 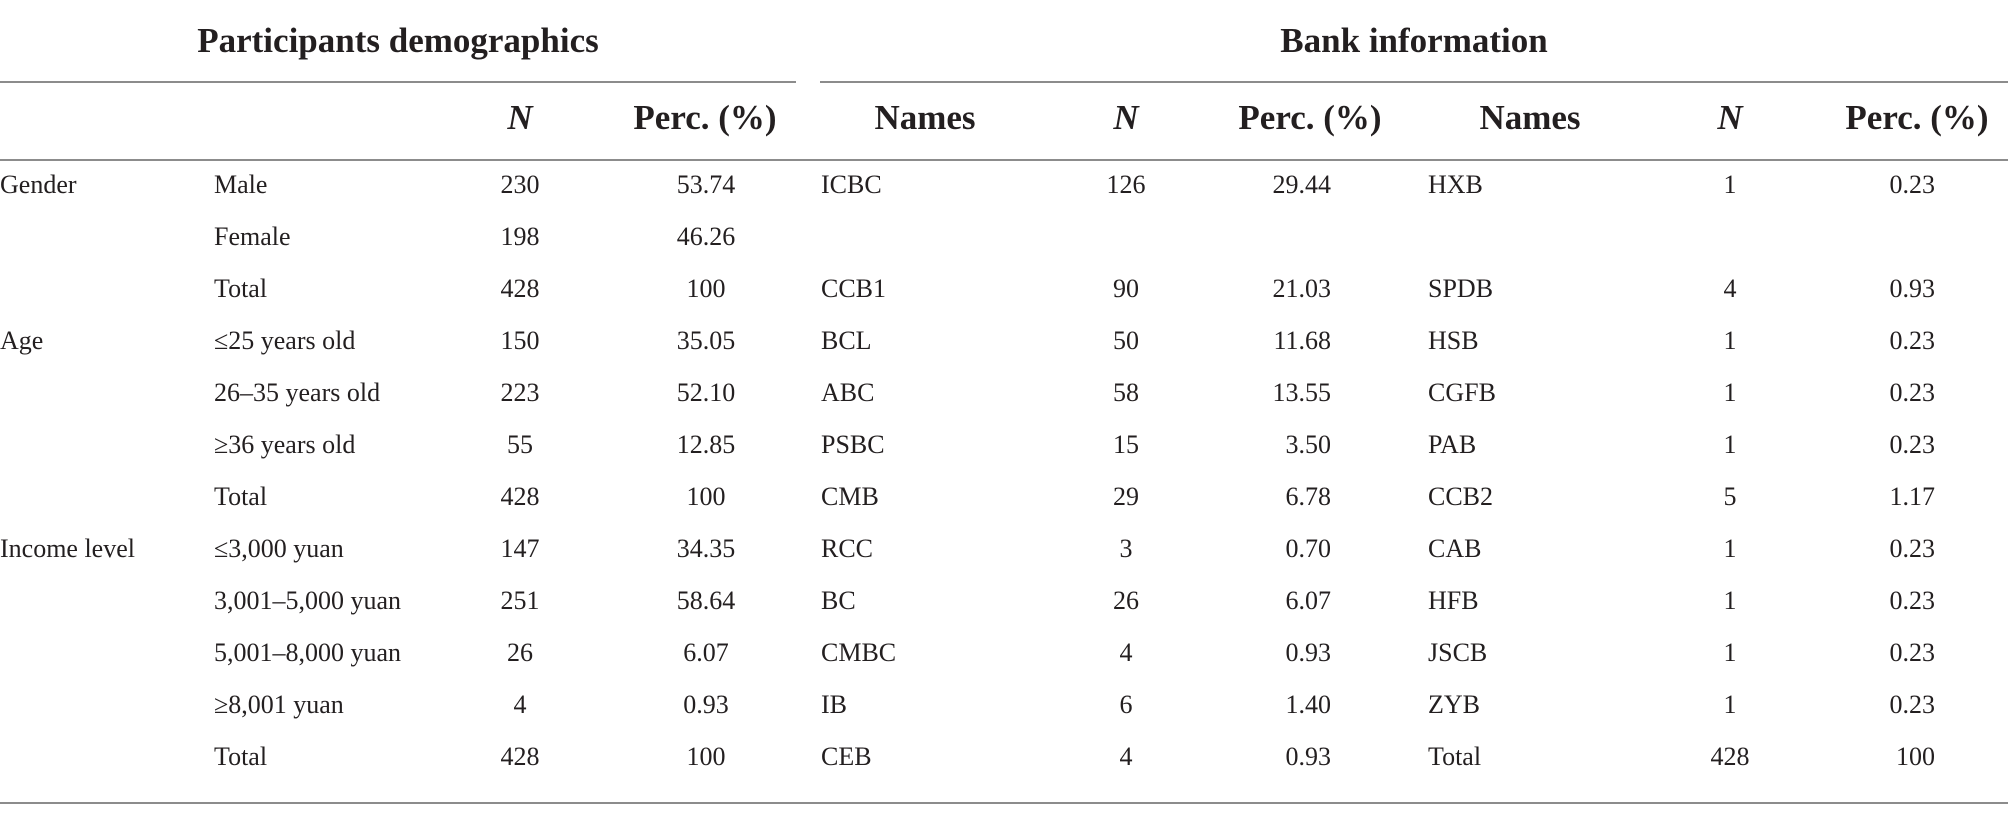 I want to click on perc-cell: 53.74, so click(x=706, y=184).